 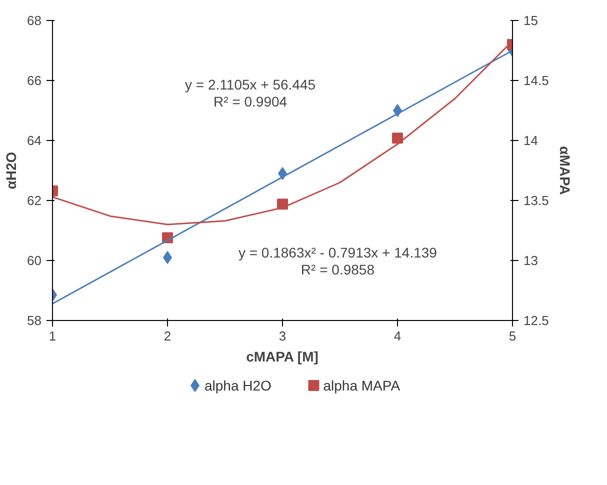 What do you see at coordinates (282, 356) in the screenshot?
I see `x-axis-title: cMAPA [M]` at bounding box center [282, 356].